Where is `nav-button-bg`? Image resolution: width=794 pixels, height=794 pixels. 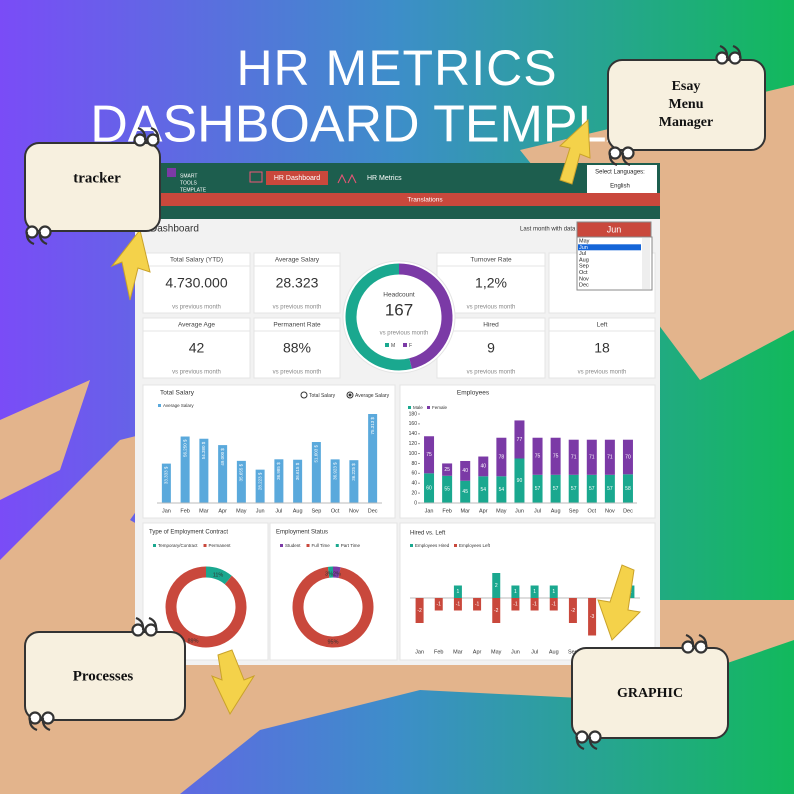
nav-button-bg is located at coordinates (297, 178).